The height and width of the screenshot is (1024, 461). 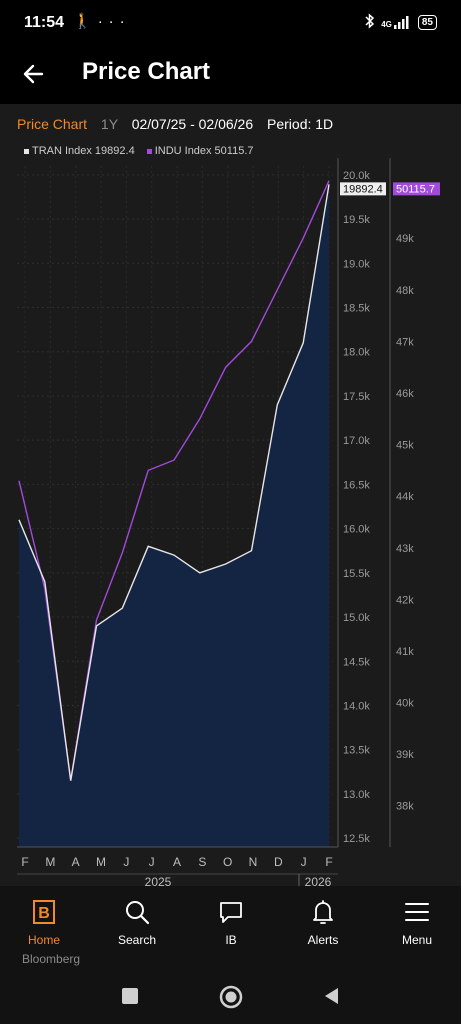 I want to click on right-axis-tick: 48k, so click(x=405, y=291).